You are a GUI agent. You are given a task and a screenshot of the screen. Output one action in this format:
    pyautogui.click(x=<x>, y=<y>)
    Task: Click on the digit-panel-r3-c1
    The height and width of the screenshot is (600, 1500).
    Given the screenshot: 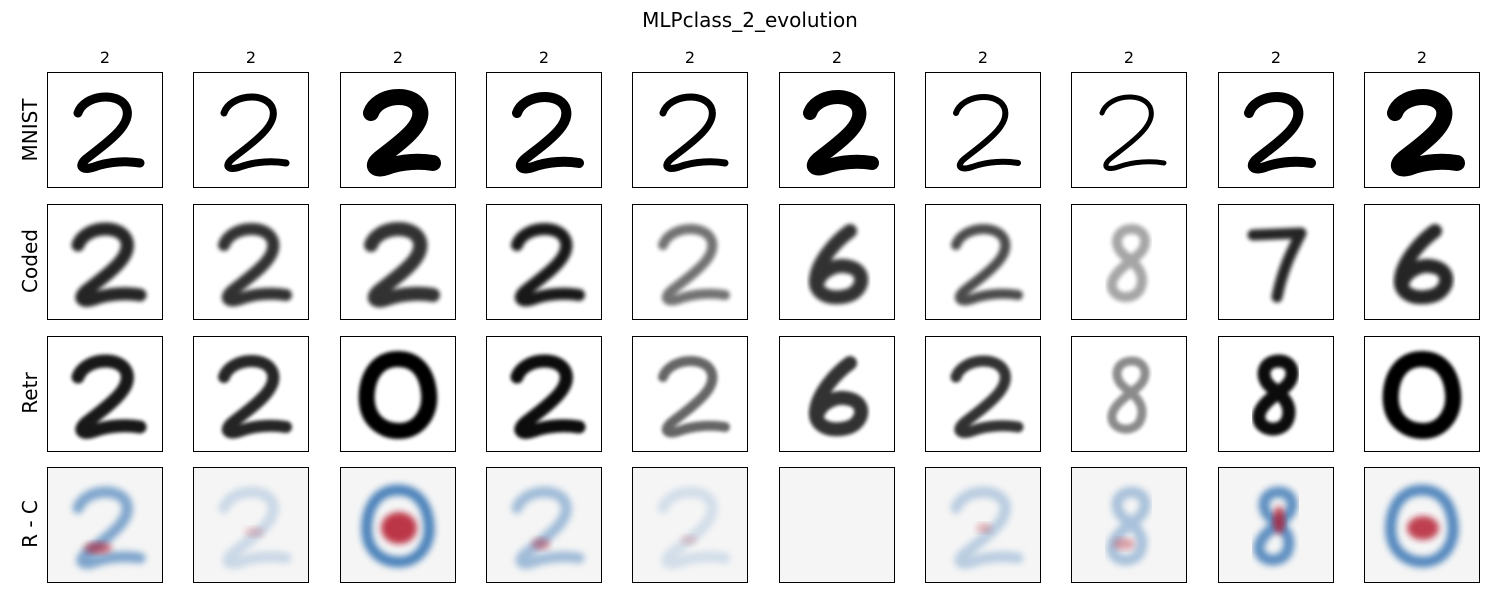 What is the action you would take?
    pyautogui.click(x=105, y=394)
    